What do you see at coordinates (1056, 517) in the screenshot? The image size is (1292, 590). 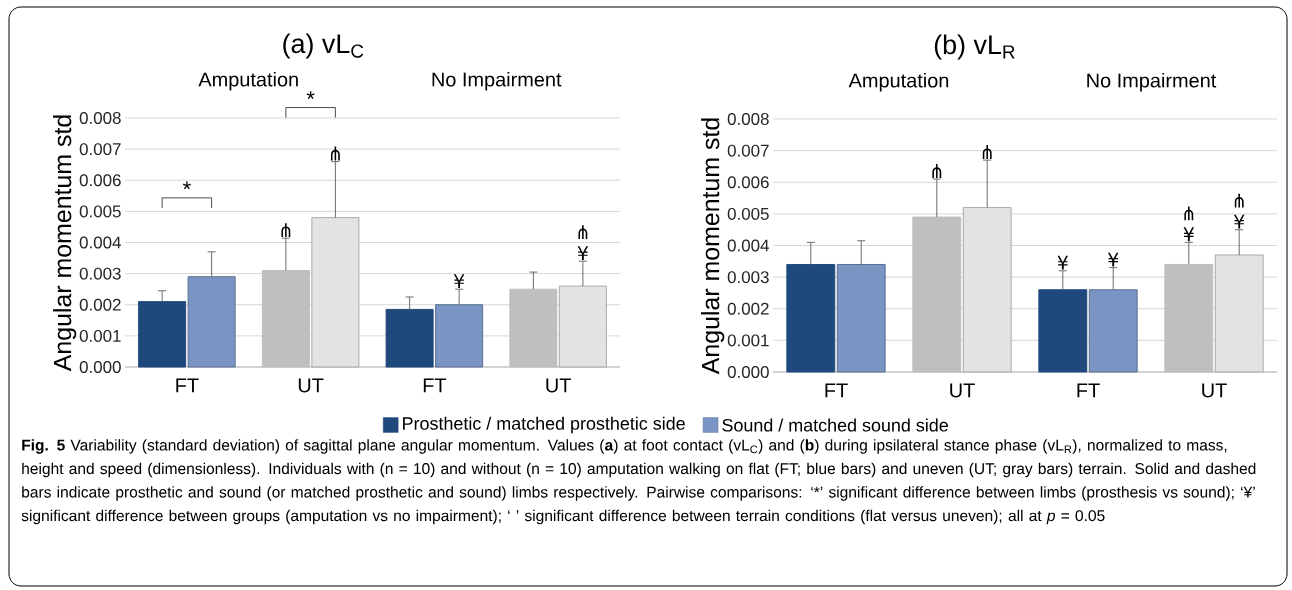 I see `text: all at p = 0.05` at bounding box center [1056, 517].